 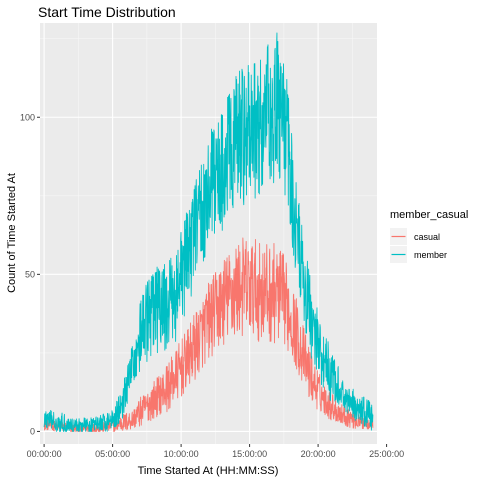 I want to click on legend-label-casual: casual, so click(x=427, y=237).